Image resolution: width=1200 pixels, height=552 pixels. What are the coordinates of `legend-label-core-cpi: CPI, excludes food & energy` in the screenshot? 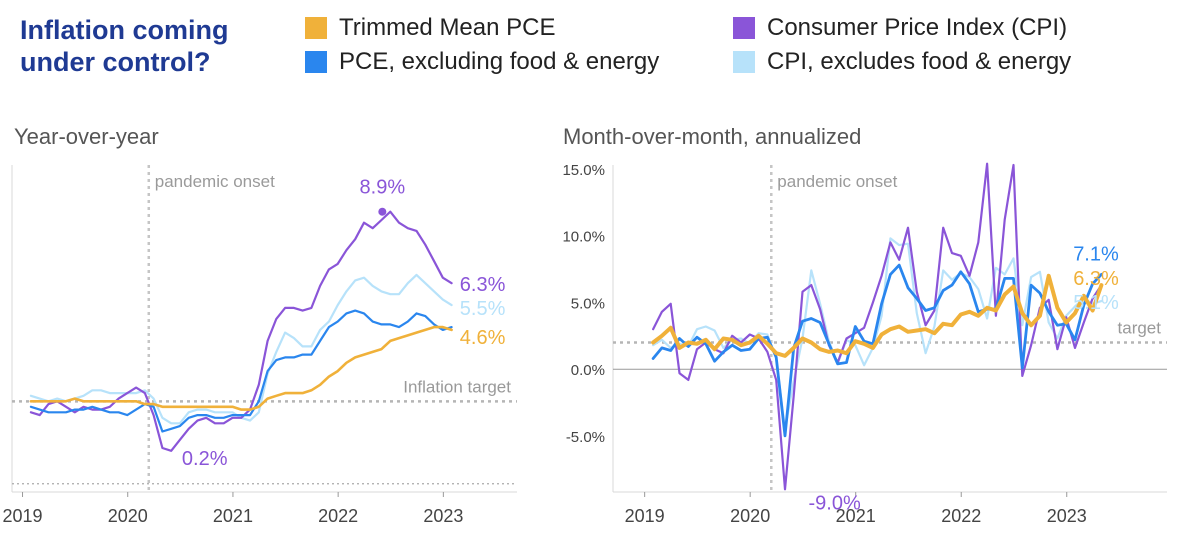 It's located at (919, 61).